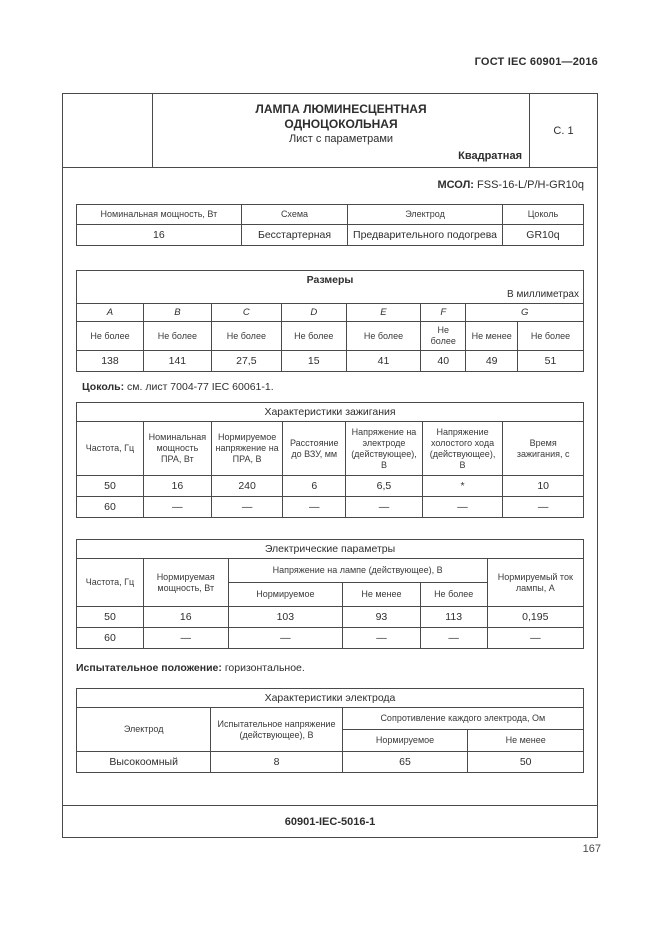 Image resolution: width=661 pixels, height=935 pixels. What do you see at coordinates (110, 638) in the screenshot?
I see `electrical-60-frequency: 60` at bounding box center [110, 638].